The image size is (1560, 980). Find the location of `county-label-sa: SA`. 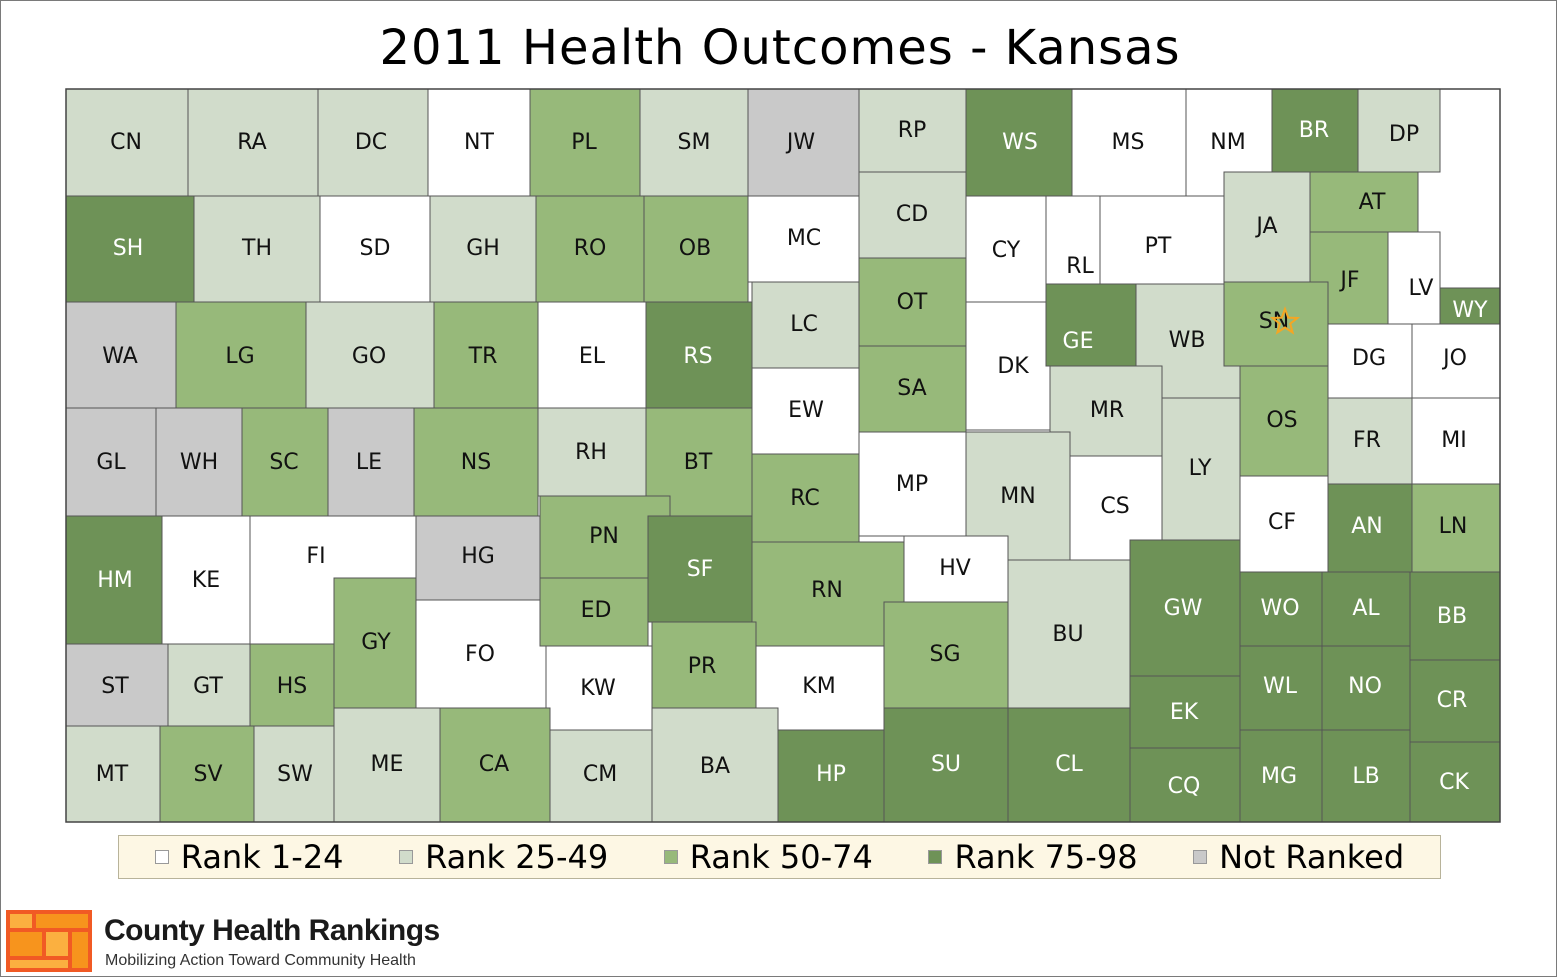

county-label-sa: SA is located at coordinates (911, 388).